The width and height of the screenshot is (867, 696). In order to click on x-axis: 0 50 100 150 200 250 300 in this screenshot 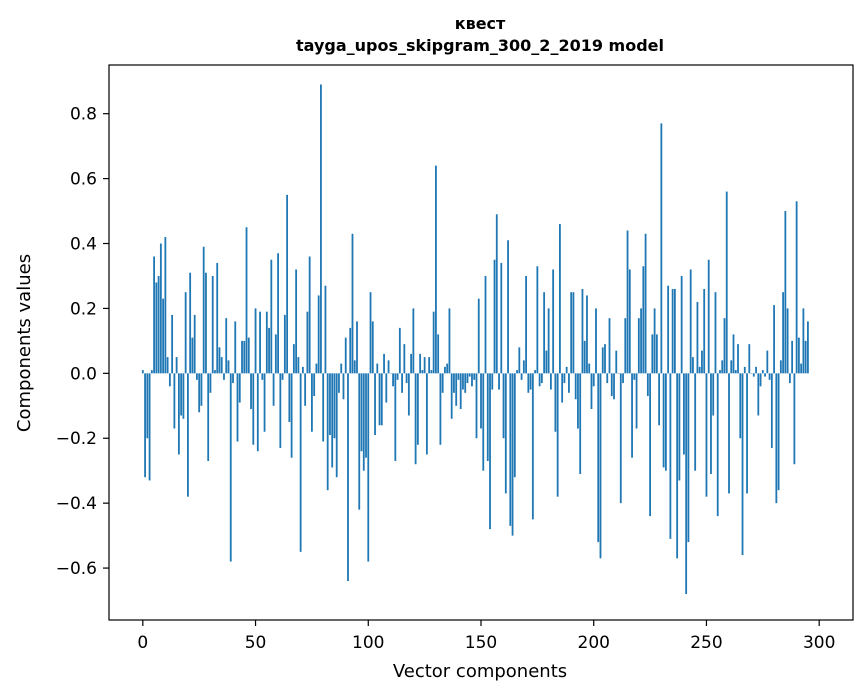, I will do `click(486, 636)`.